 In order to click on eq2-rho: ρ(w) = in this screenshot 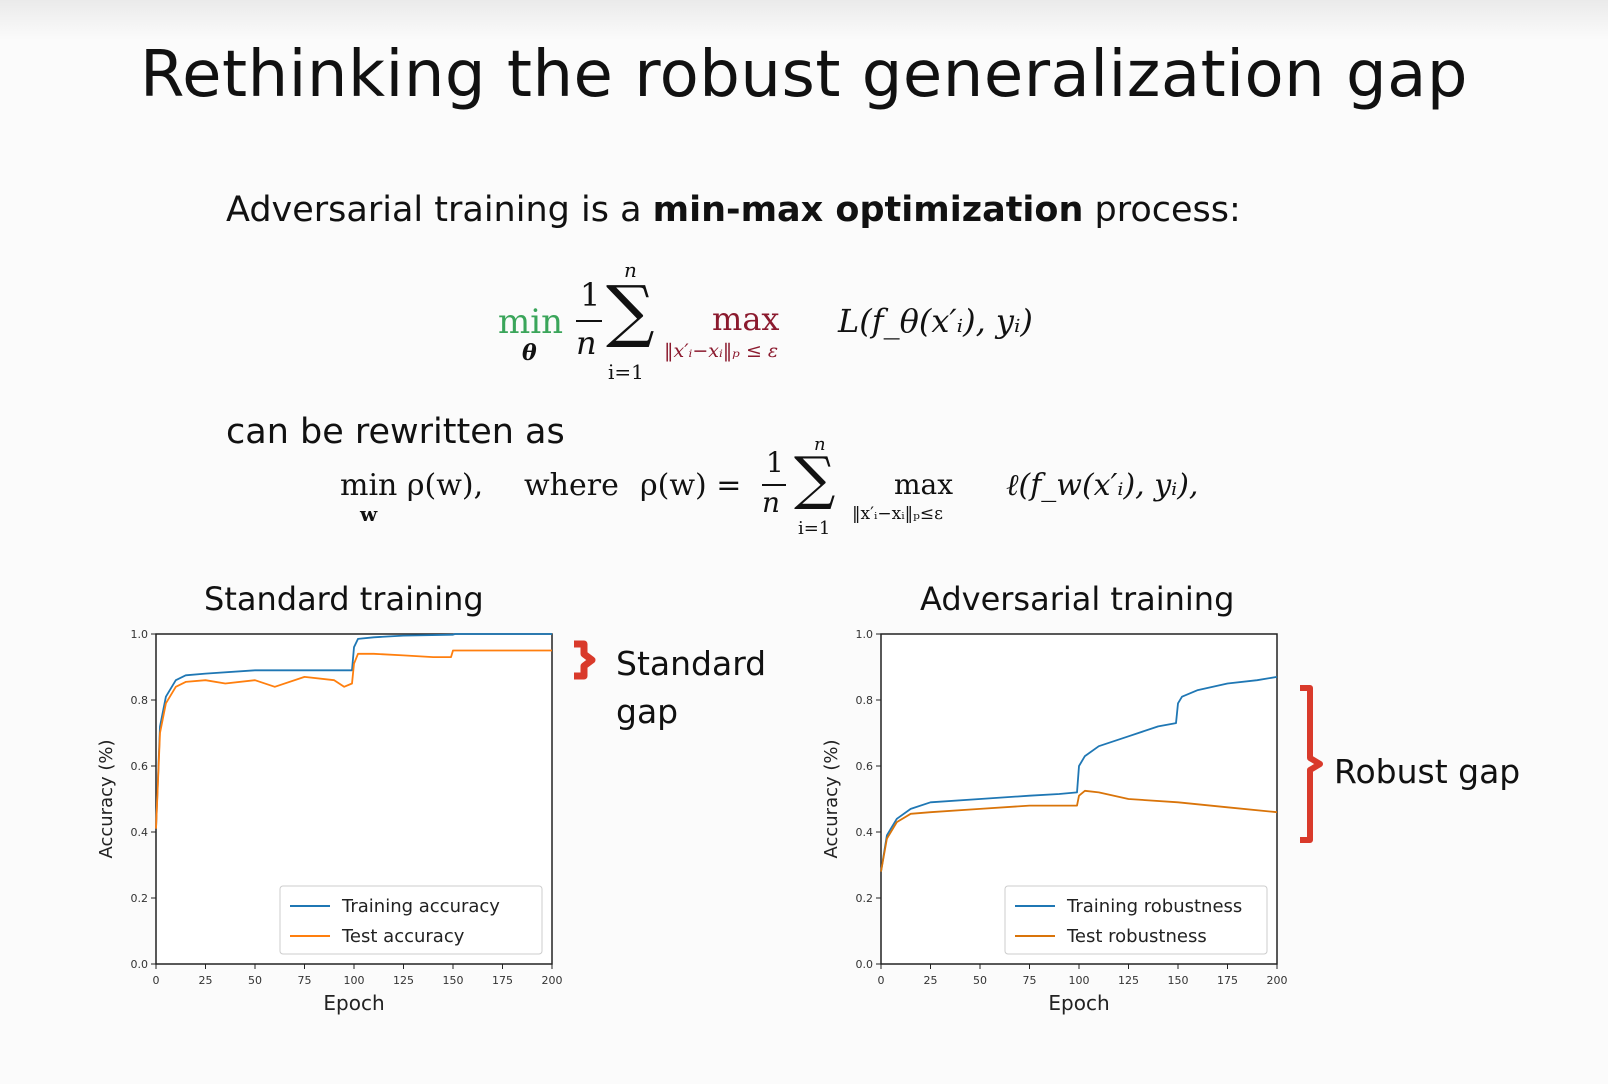, I will do `click(691, 485)`.